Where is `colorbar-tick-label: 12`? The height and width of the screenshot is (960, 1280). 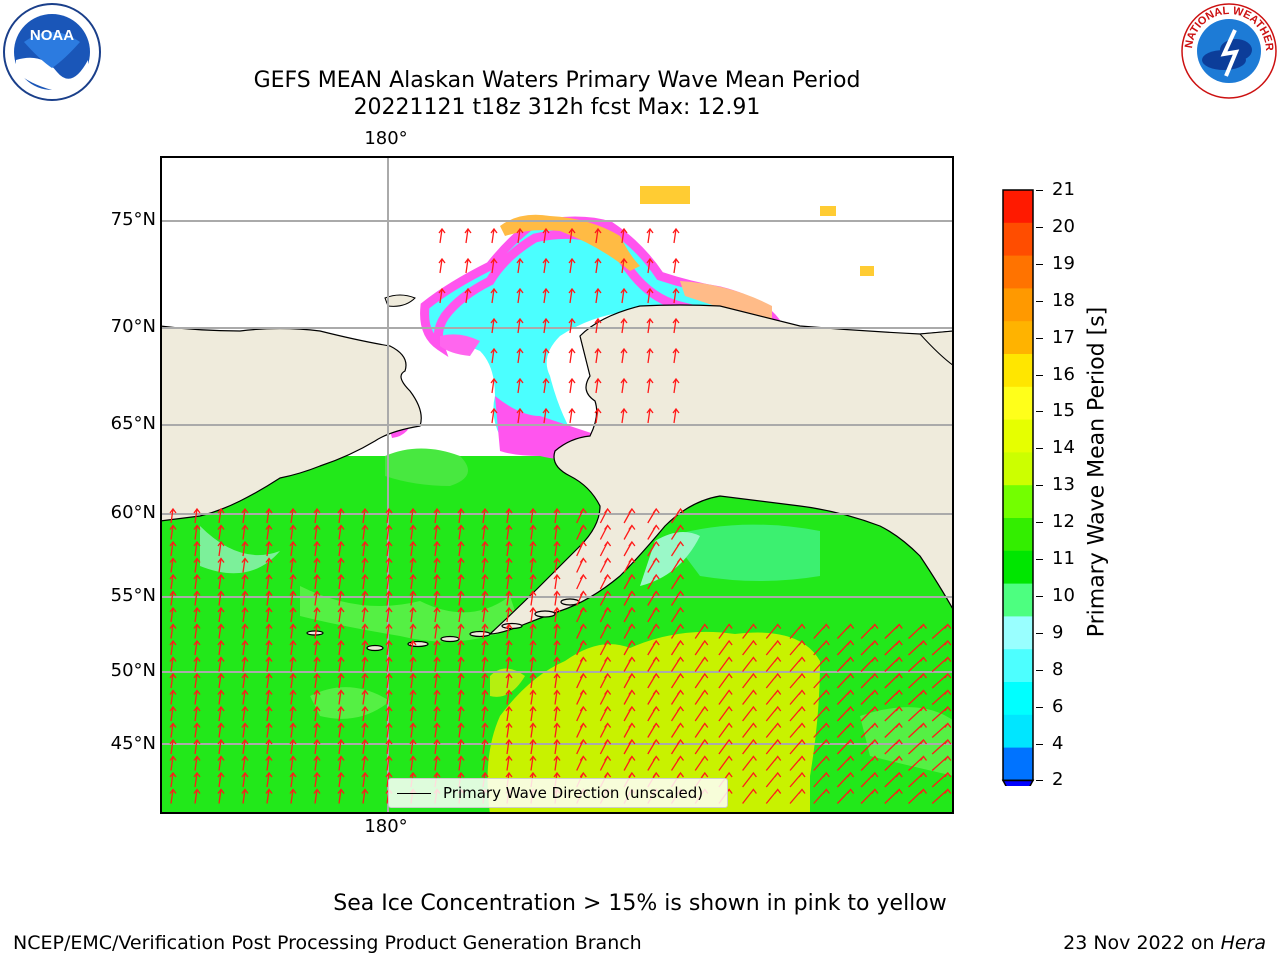
colorbar-tick-label: 12 is located at coordinates (1063, 522).